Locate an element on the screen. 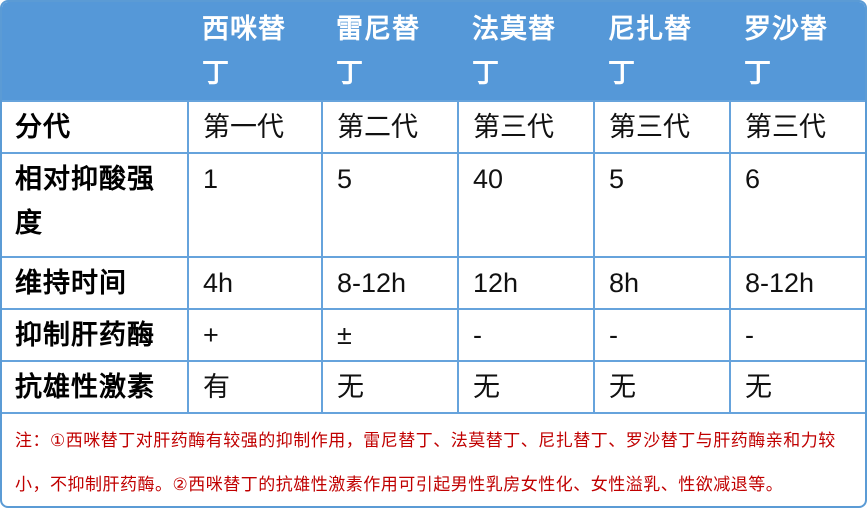 The image size is (867, 508). row-label-liver-enzyme: 抑制肝药酶 is located at coordinates (94, 334).